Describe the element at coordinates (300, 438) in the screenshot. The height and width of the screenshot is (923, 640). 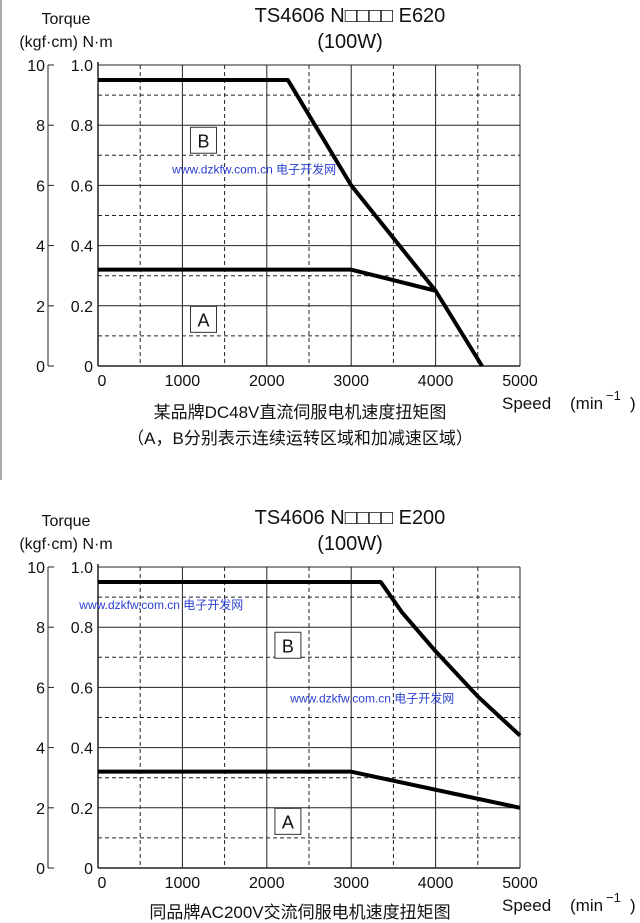
I see `chart-caption: （A，B分别表示连续运转区域和加减速区域）` at that location.